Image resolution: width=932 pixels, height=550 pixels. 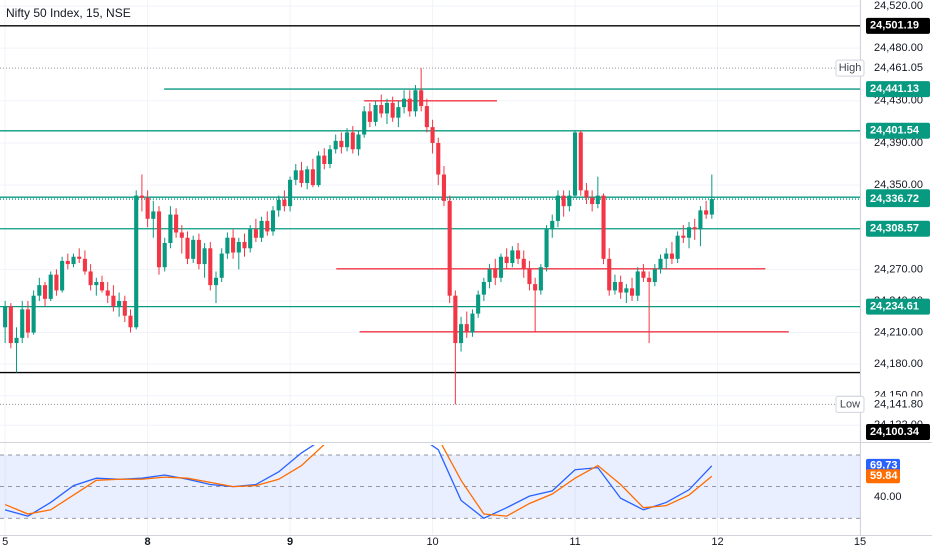 What do you see at coordinates (895, 432) in the screenshot?
I see `price-level-label: 24,100.34` at bounding box center [895, 432].